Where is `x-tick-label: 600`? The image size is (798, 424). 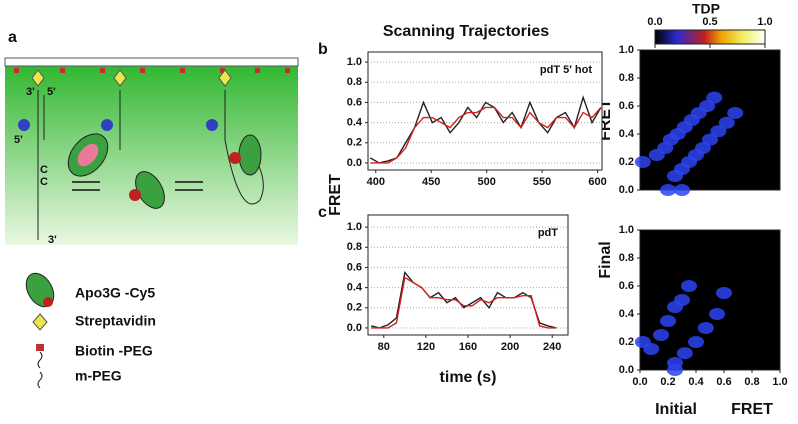
x-tick-label: 600 is located at coordinates (597, 182).